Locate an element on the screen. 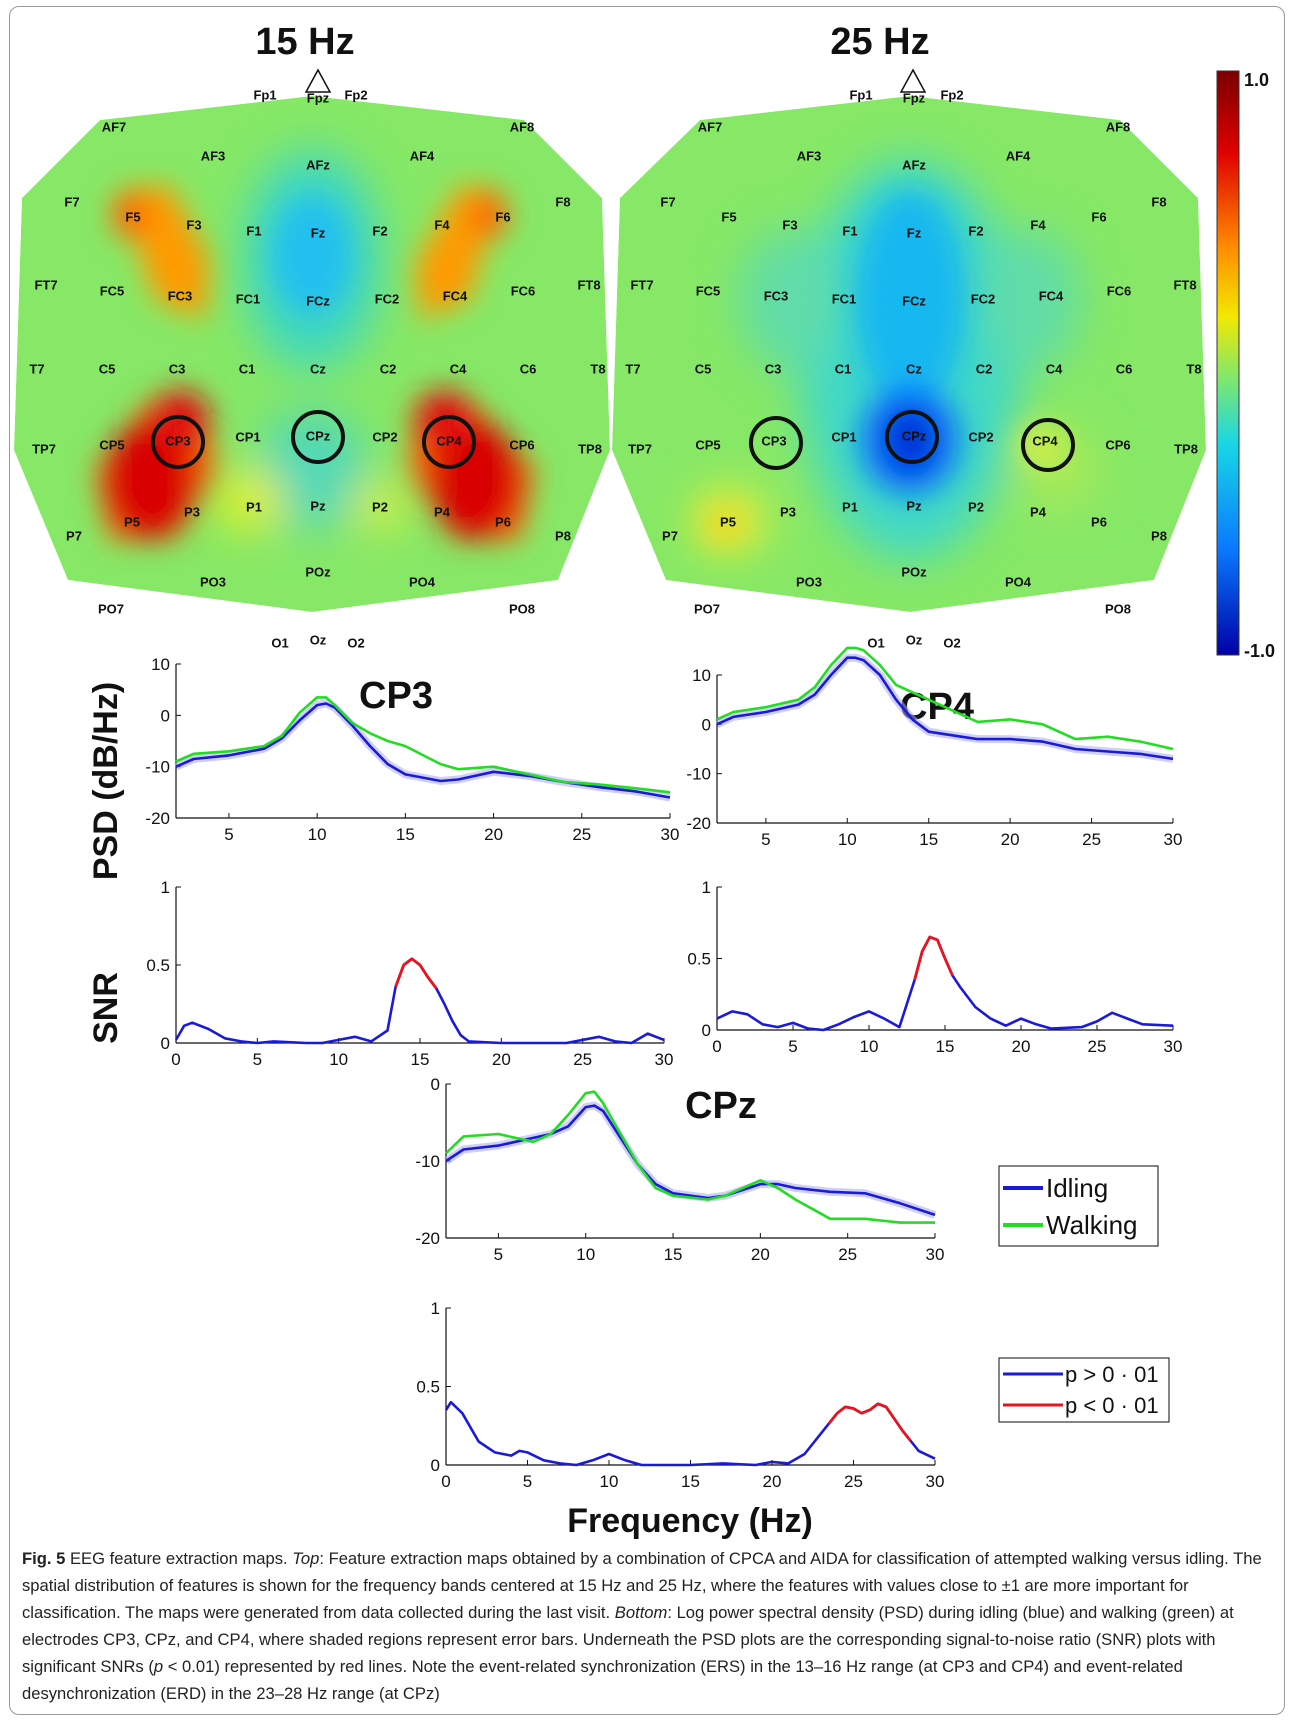 The width and height of the screenshot is (1294, 1723). electrode-fc1-15hz: FC1 is located at coordinates (248, 298).